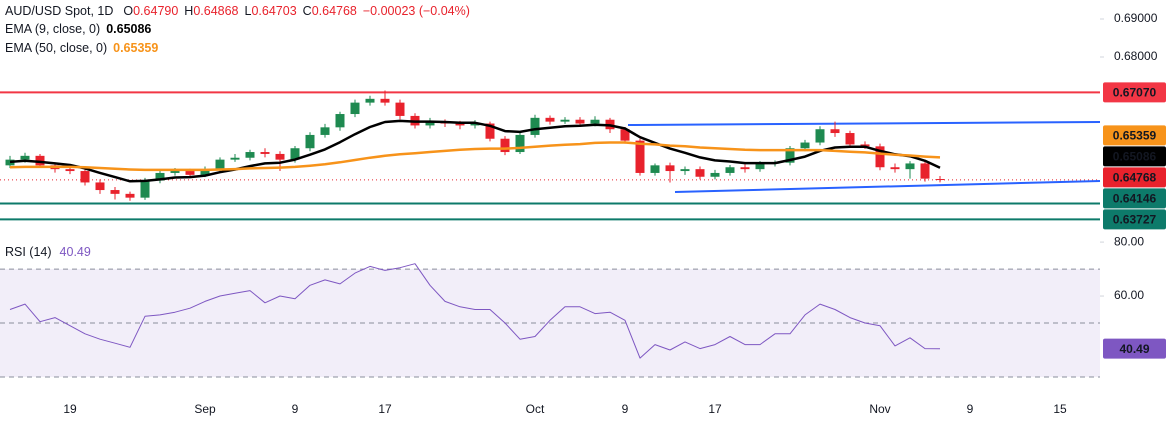  I want to click on y-tick-label: 80.00, so click(1129, 241).